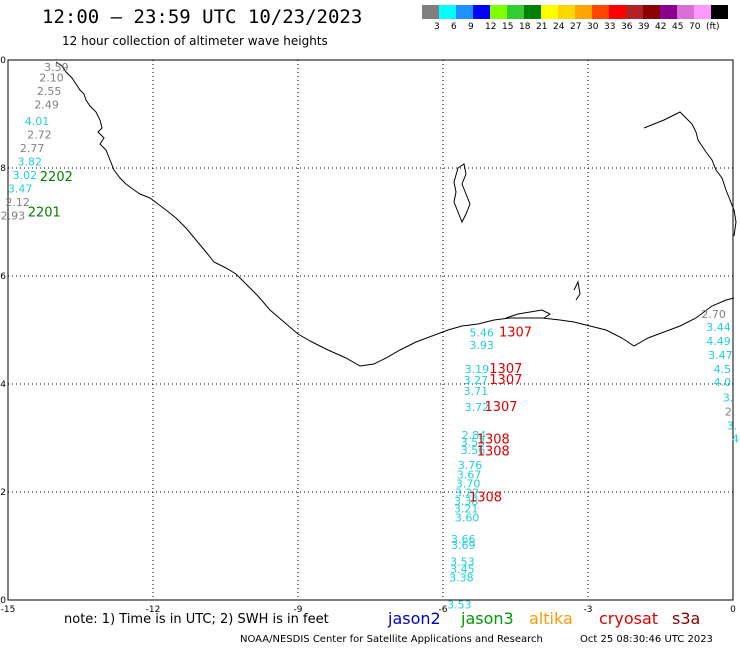 This screenshot has width=740, height=650. Describe the element at coordinates (493, 439) in the screenshot. I see `pass-time-label: 1308` at that location.